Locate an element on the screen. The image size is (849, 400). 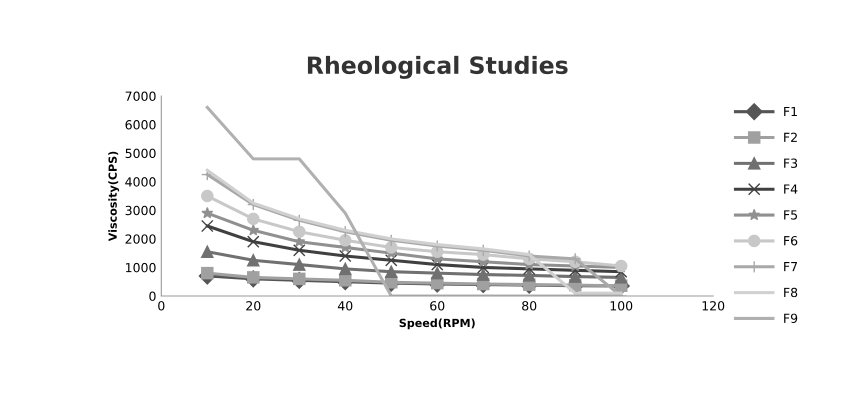
y-tick-label: 0 is located at coordinates (152, 296).